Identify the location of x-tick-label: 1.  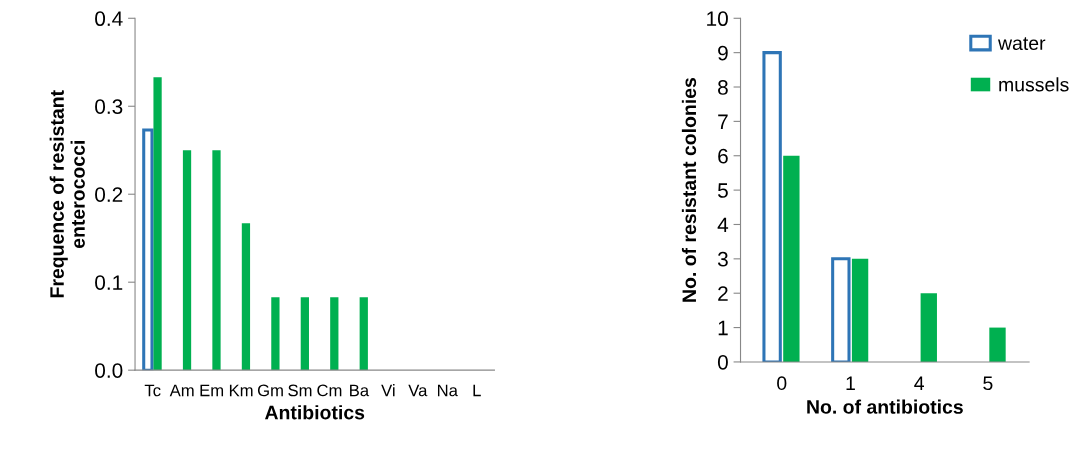
(850, 383).